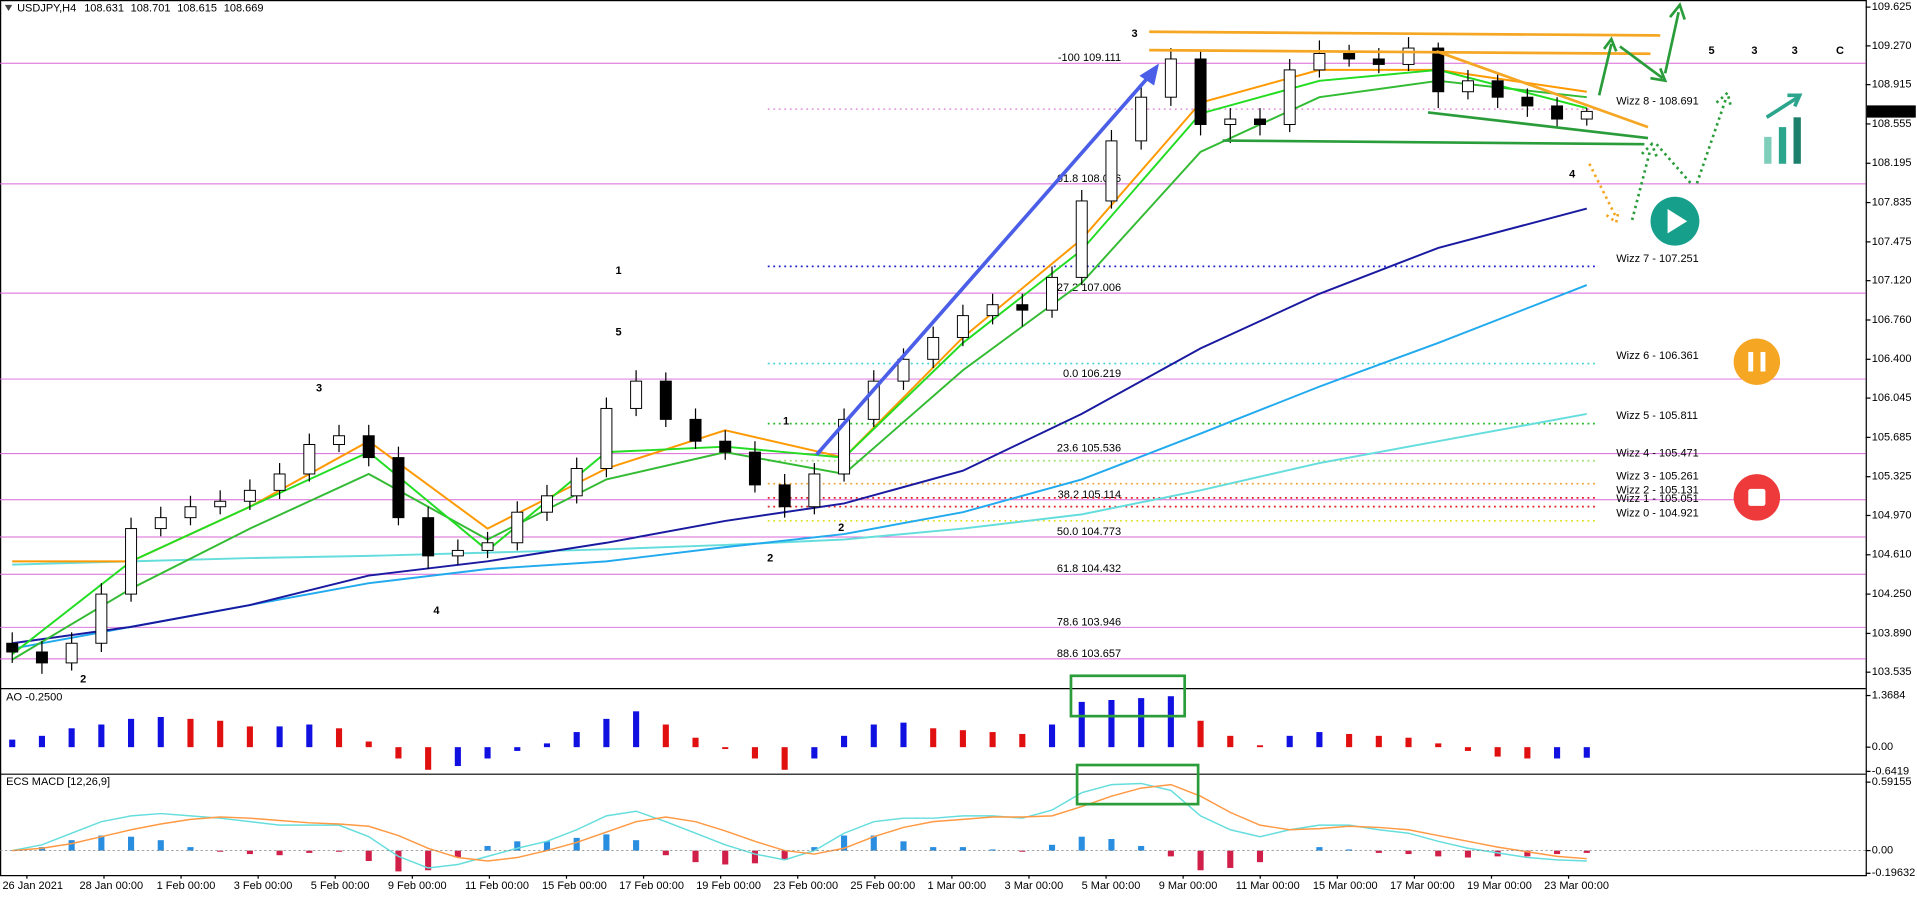 This screenshot has width=1917, height=897. I want to click on fib-label: 88.6 103.657, so click(1089, 654).